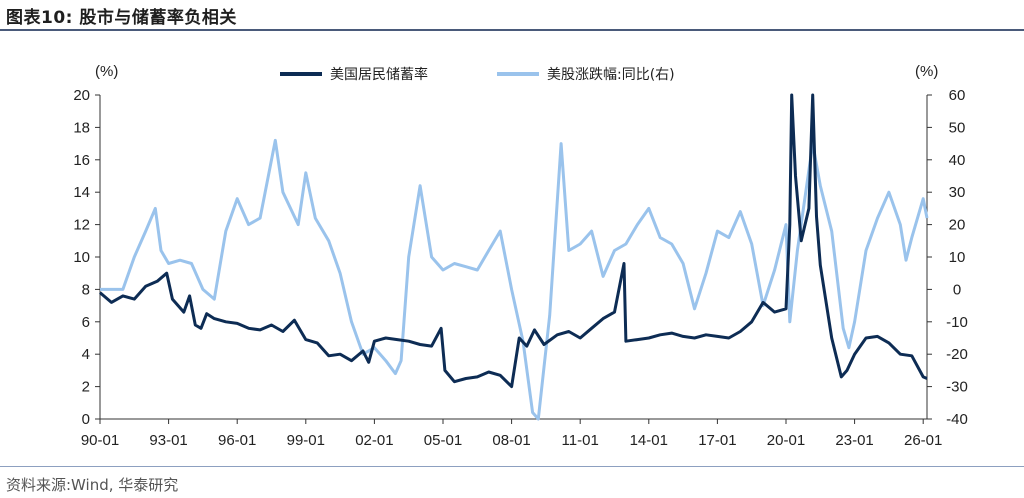 This screenshot has height=498, width=1024. What do you see at coordinates (86, 419) in the screenshot?
I see `left-tick-label: 0` at bounding box center [86, 419].